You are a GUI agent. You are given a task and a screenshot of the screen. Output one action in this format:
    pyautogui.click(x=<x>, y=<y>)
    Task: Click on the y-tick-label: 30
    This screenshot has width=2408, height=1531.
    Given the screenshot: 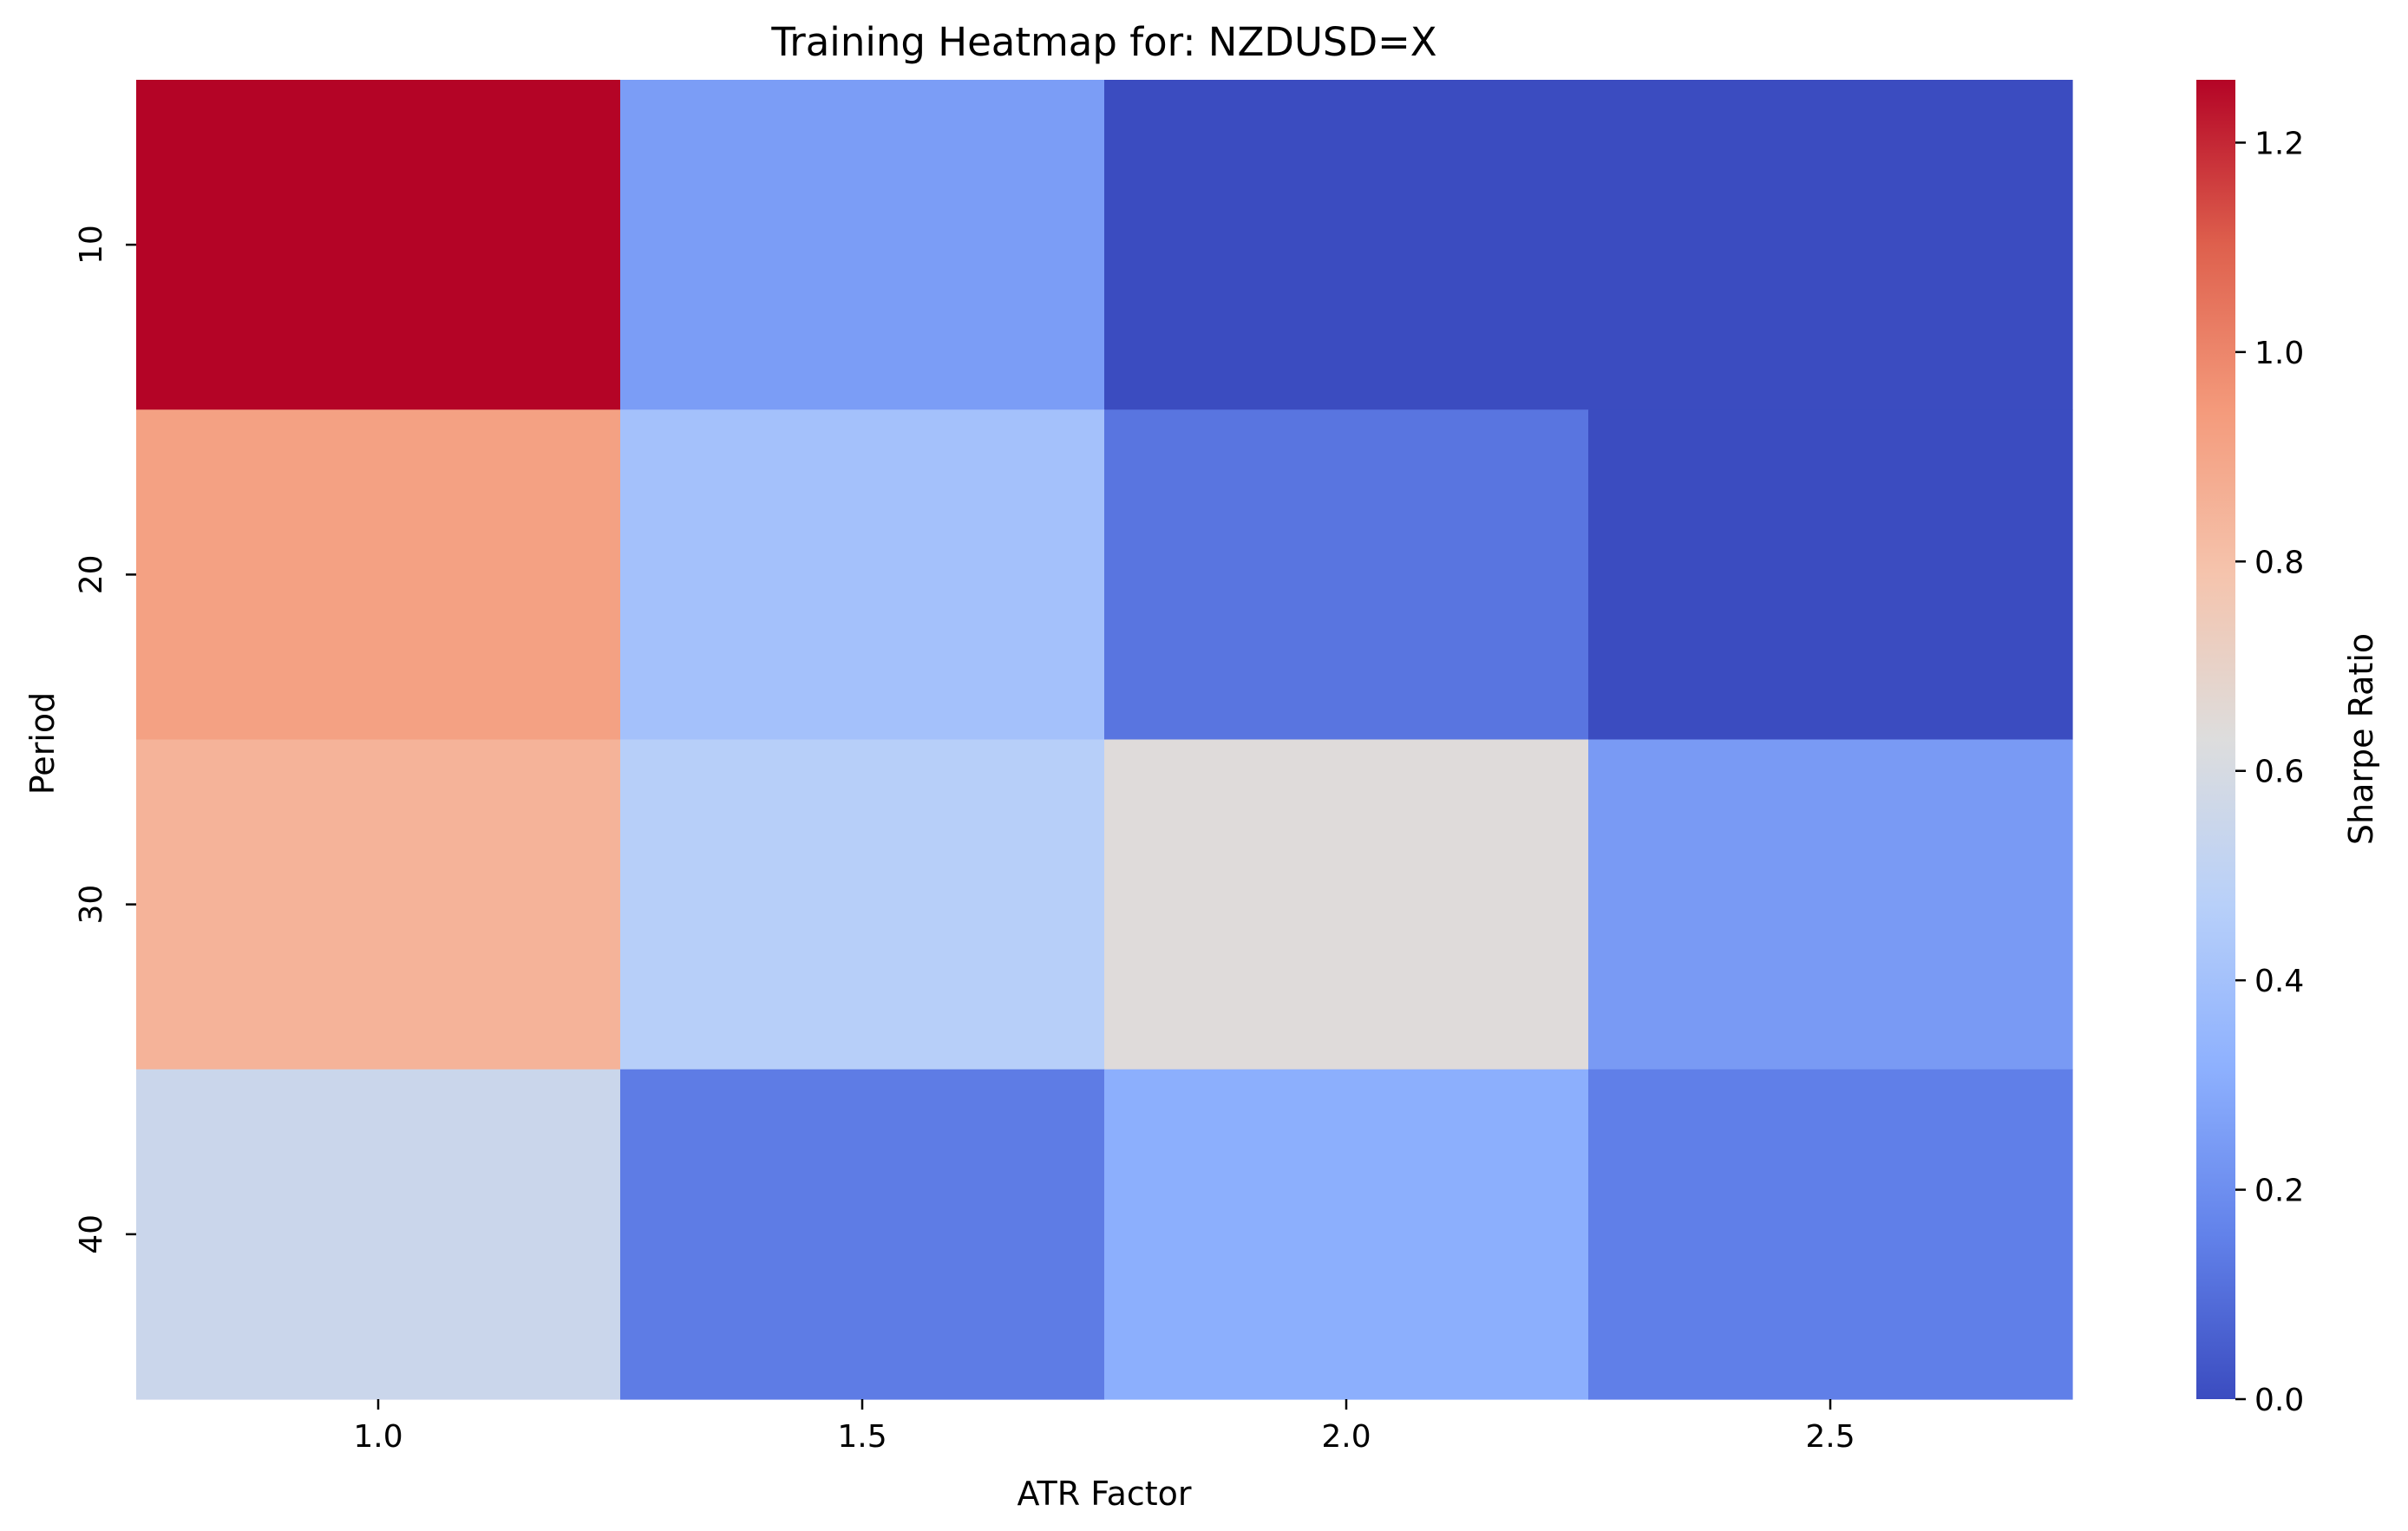 What is the action you would take?
    pyautogui.click(x=91, y=905)
    